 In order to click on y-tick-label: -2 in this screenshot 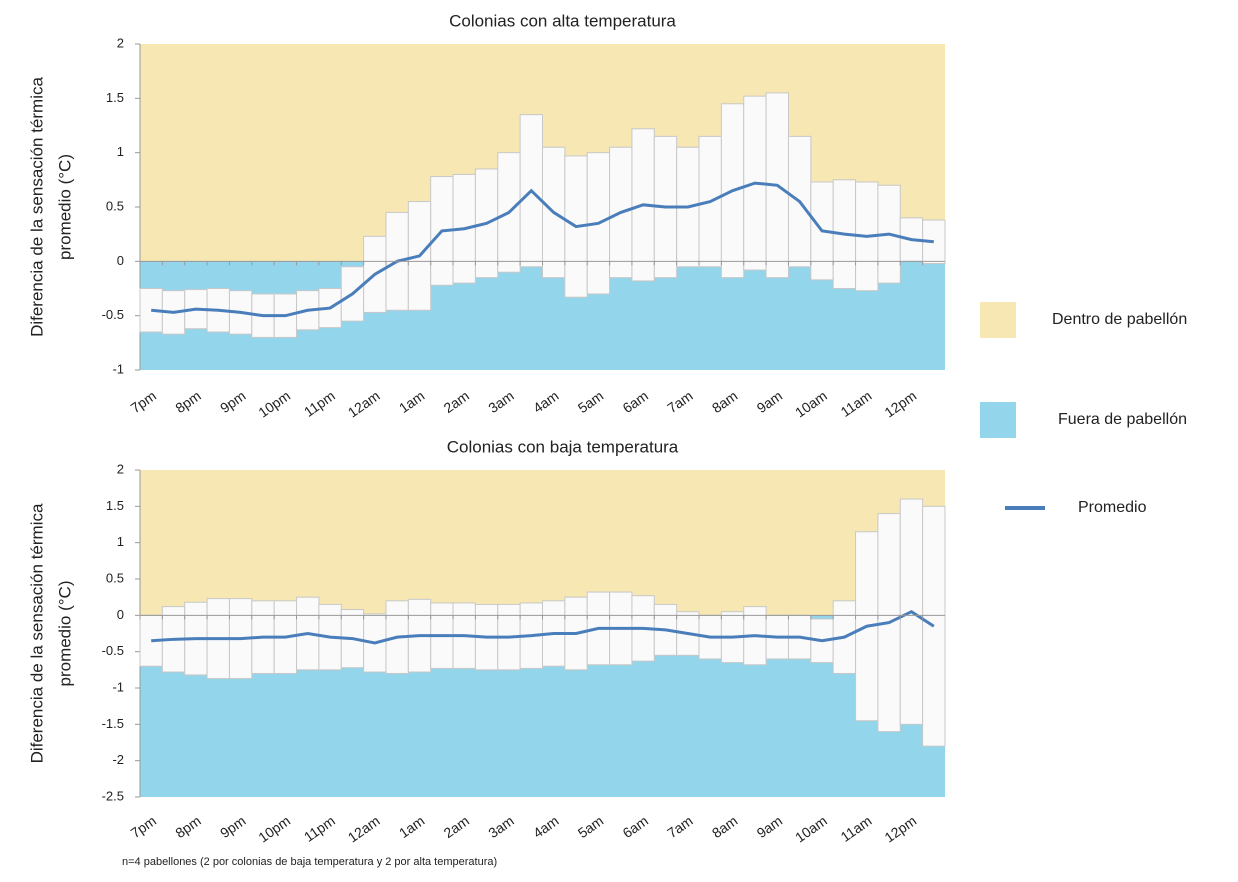, I will do `click(118, 759)`.